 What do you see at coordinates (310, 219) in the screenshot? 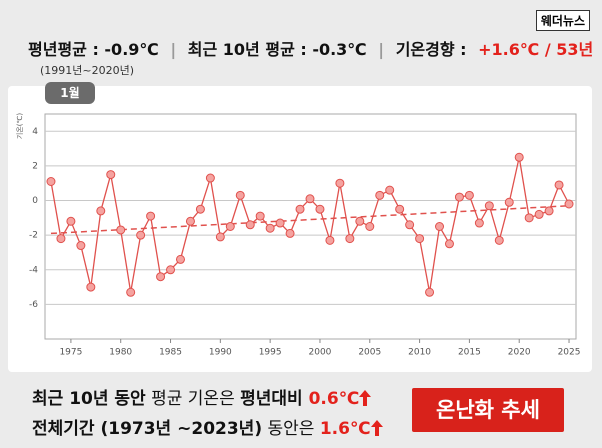
I see `trend-line` at bounding box center [310, 219].